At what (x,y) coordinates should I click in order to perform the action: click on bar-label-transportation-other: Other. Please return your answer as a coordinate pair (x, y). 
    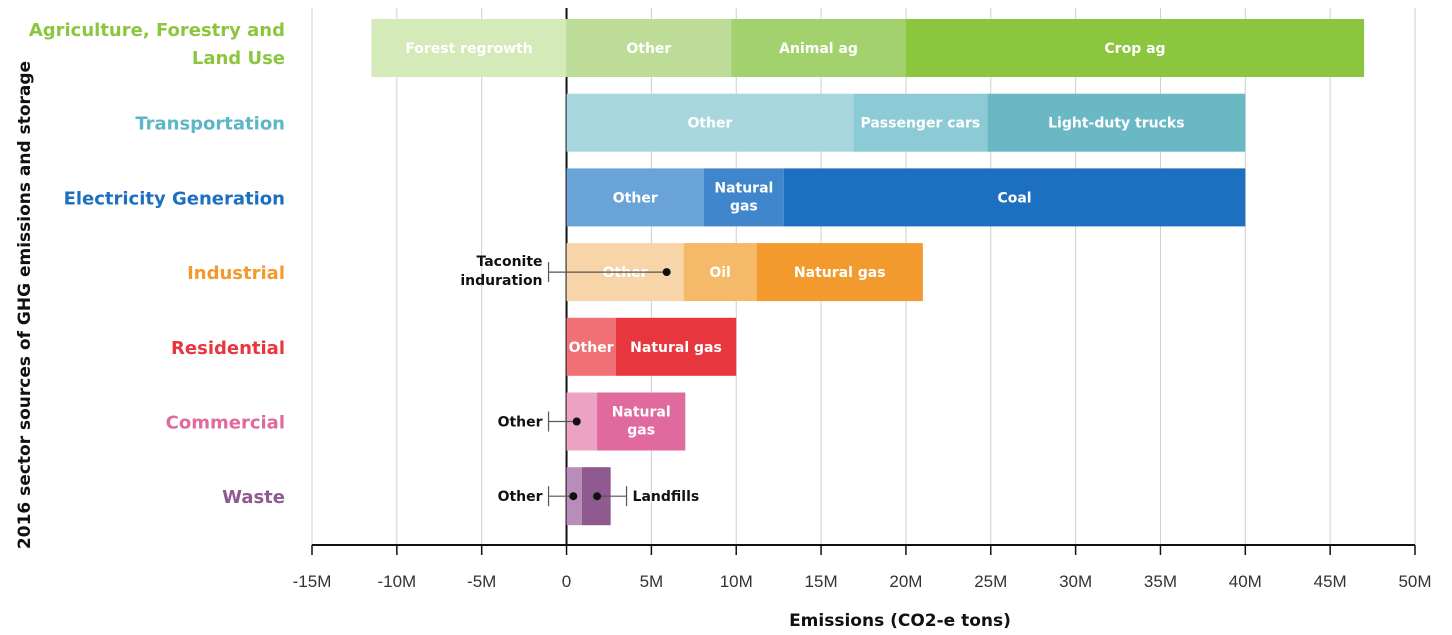
    Looking at the image, I should click on (709, 124).